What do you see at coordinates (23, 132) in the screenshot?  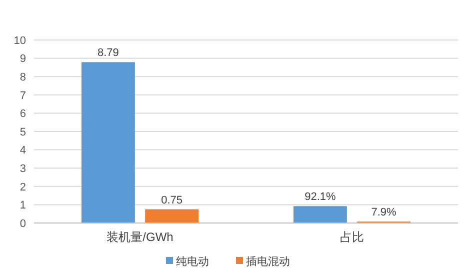 I see `y-tick-label: 5` at bounding box center [23, 132].